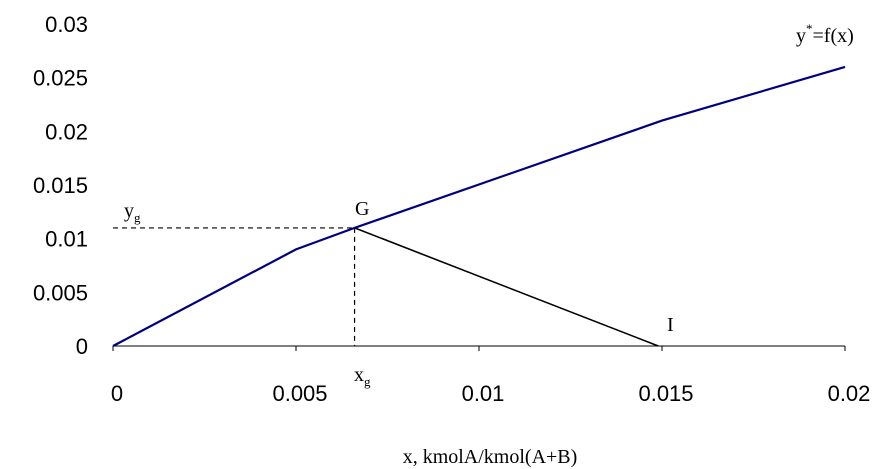 The height and width of the screenshot is (469, 877). What do you see at coordinates (809, 28) in the screenshot?
I see `curve-label-sup: *` at bounding box center [809, 28].